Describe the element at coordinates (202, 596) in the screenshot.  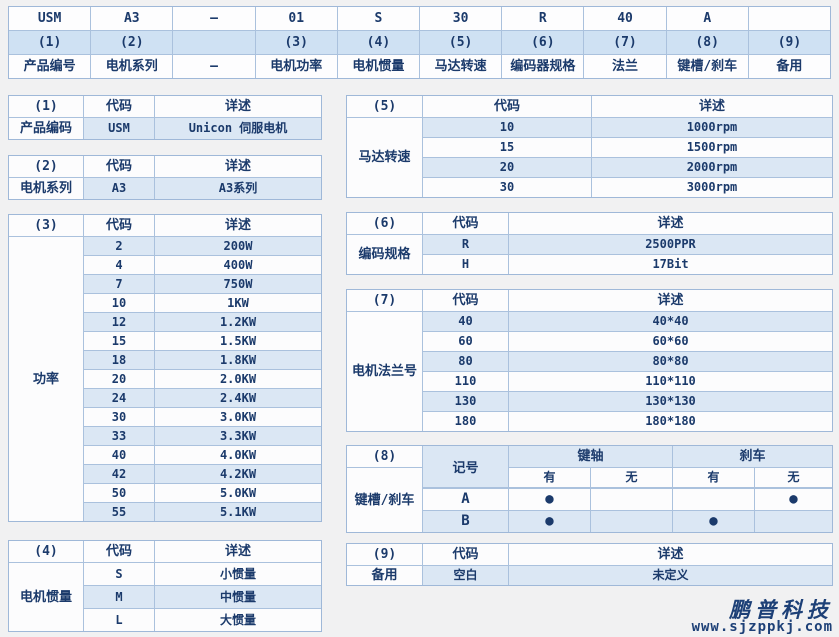
I see `table-row: M 中惯量` at that location.